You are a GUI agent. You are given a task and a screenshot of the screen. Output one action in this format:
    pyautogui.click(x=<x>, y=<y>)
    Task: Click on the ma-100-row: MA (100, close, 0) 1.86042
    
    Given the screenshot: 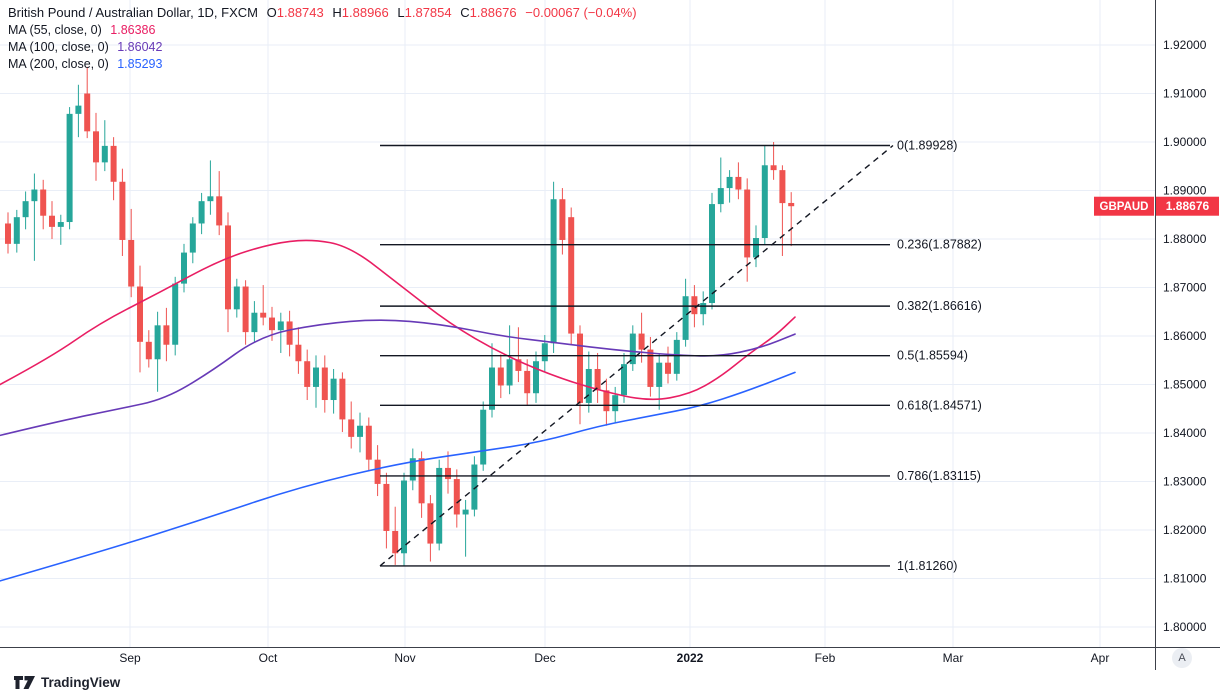 What is the action you would take?
    pyautogui.click(x=322, y=47)
    